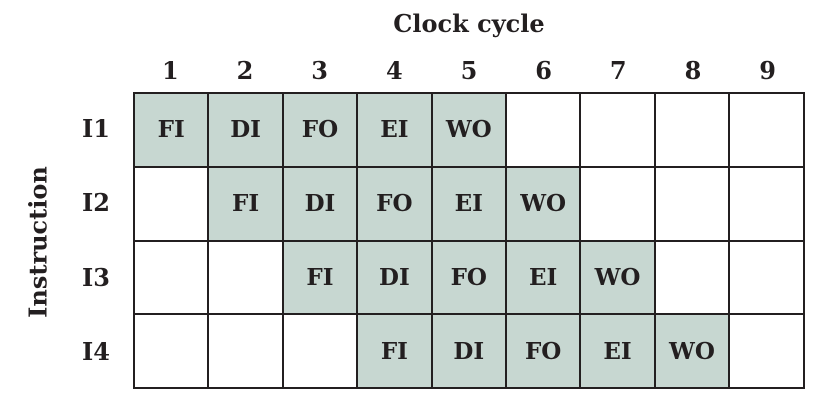 The image size is (822, 408). I want to click on cycle-header: 1, so click(170, 70).